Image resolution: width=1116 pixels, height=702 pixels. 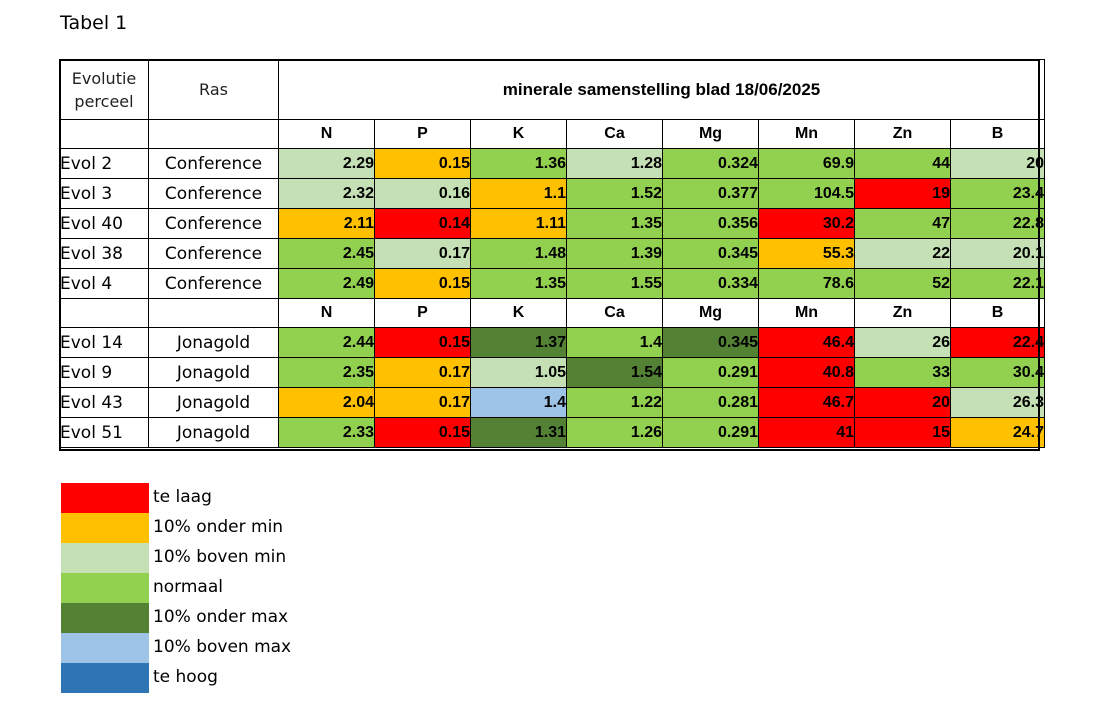 What do you see at coordinates (997, 372) in the screenshot?
I see `value-cell-b: 30.4` at bounding box center [997, 372].